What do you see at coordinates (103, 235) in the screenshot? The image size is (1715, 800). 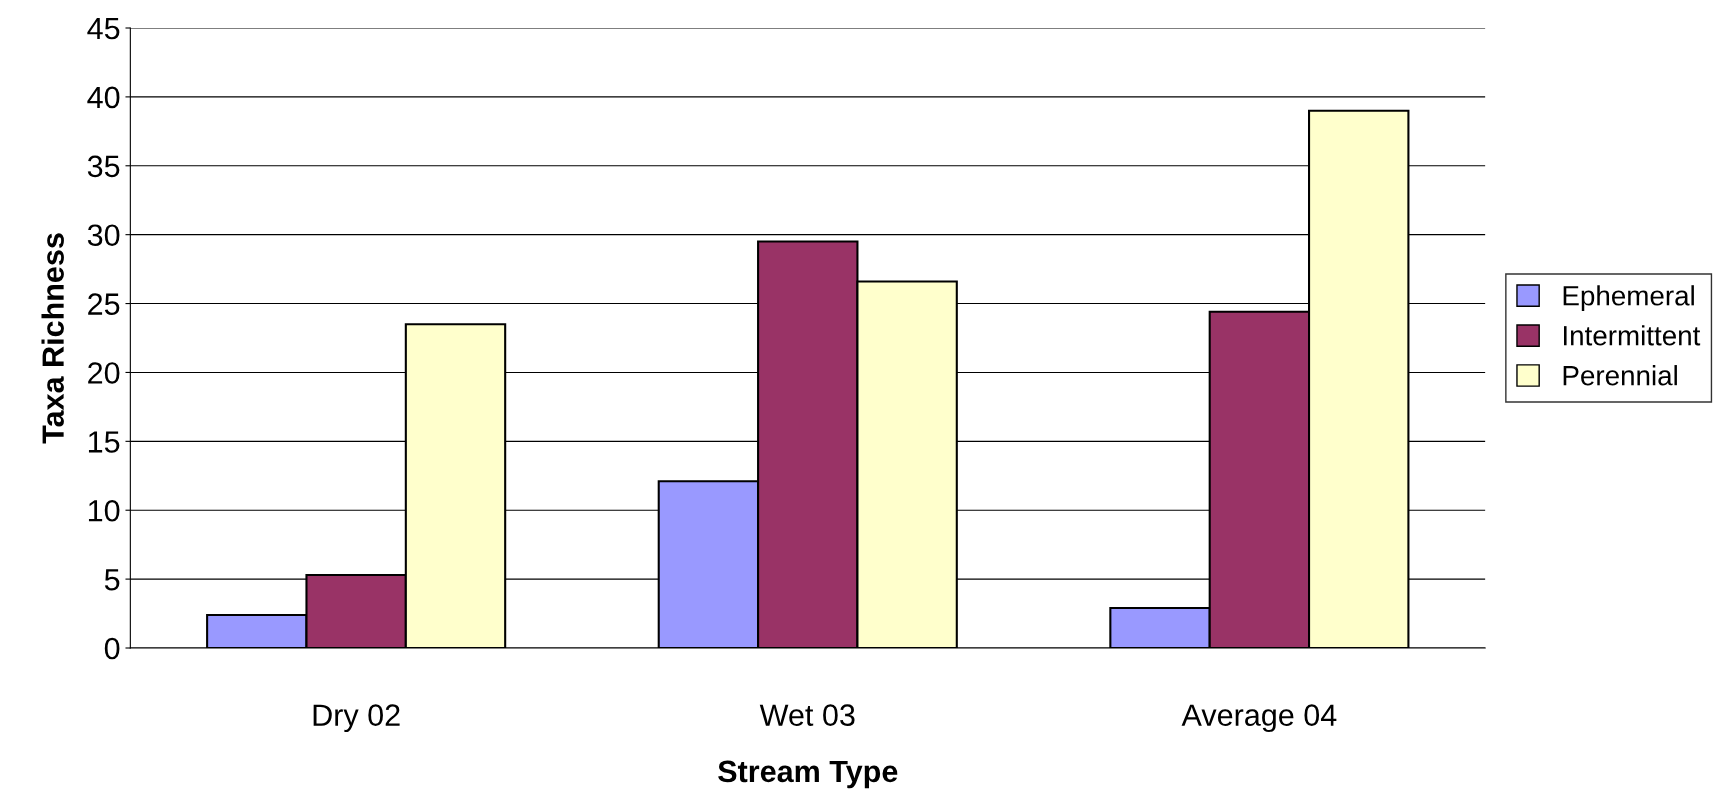 I see `y-tick-label: 30` at bounding box center [103, 235].